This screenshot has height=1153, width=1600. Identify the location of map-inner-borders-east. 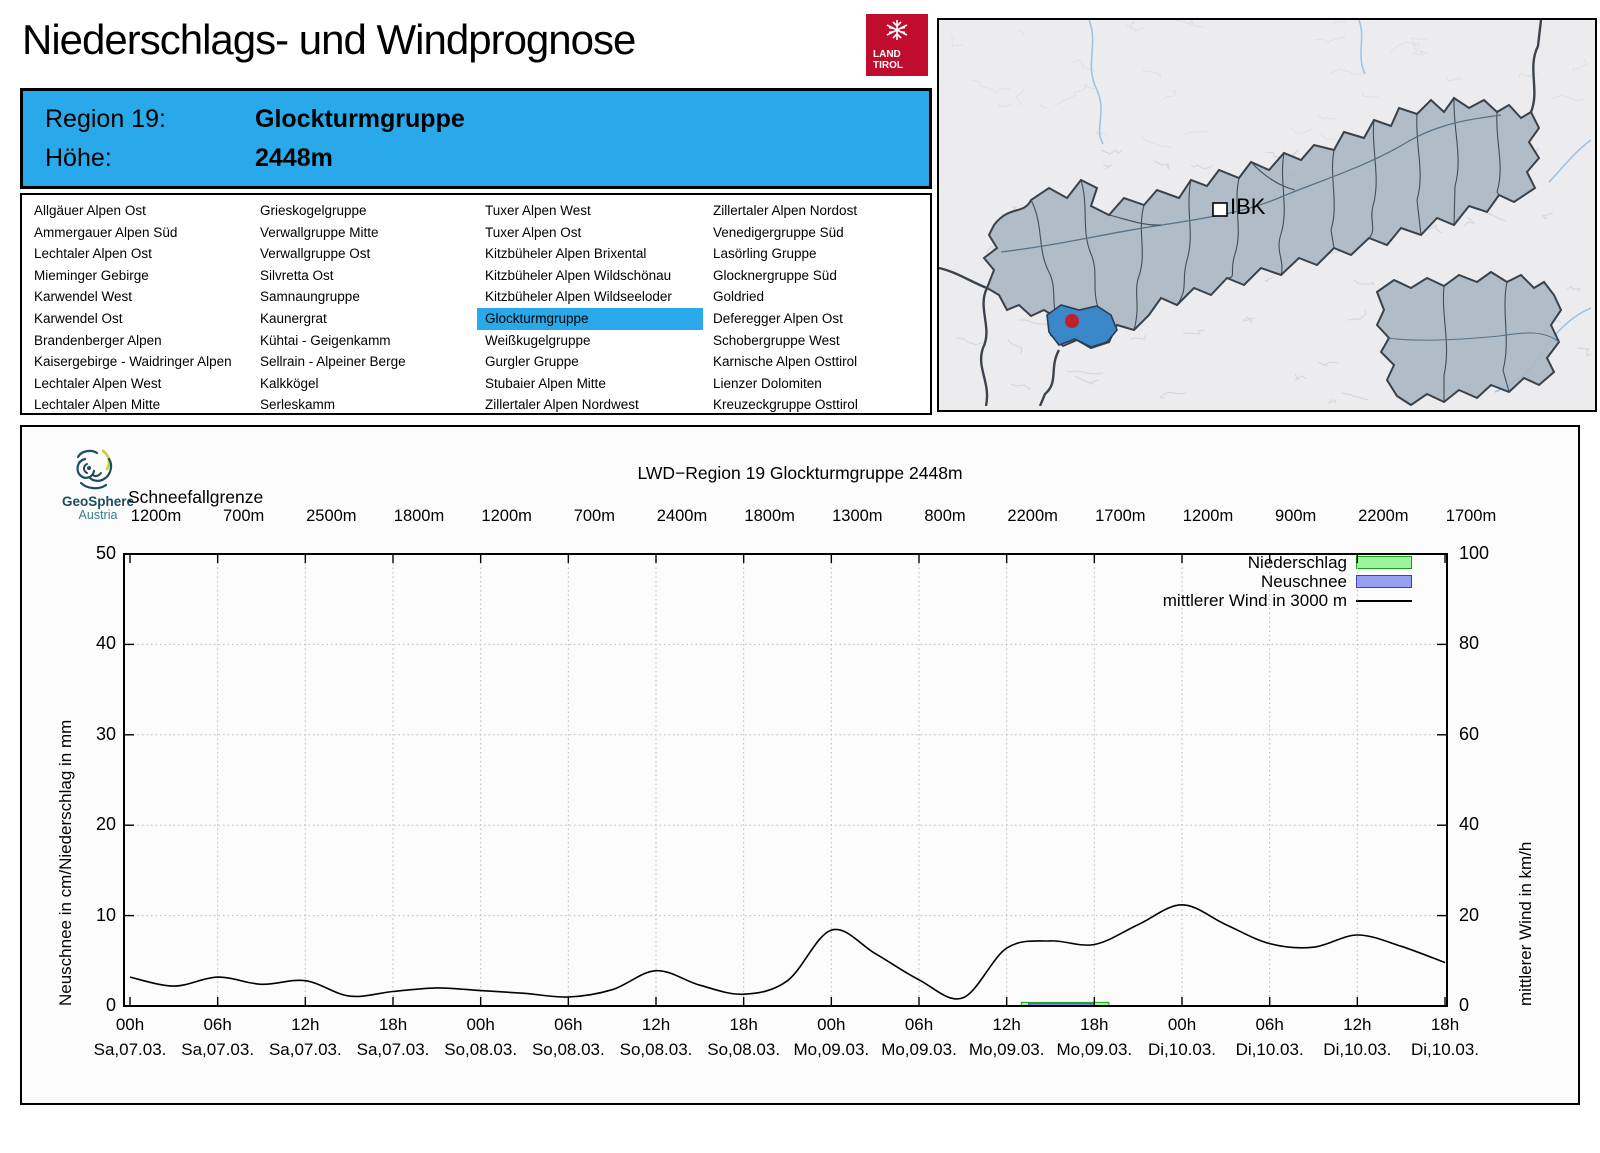
(1473, 341).